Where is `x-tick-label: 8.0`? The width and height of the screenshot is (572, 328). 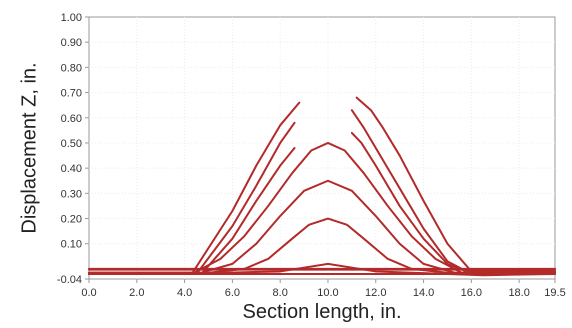
x-tick-label: 8.0 is located at coordinates (280, 293).